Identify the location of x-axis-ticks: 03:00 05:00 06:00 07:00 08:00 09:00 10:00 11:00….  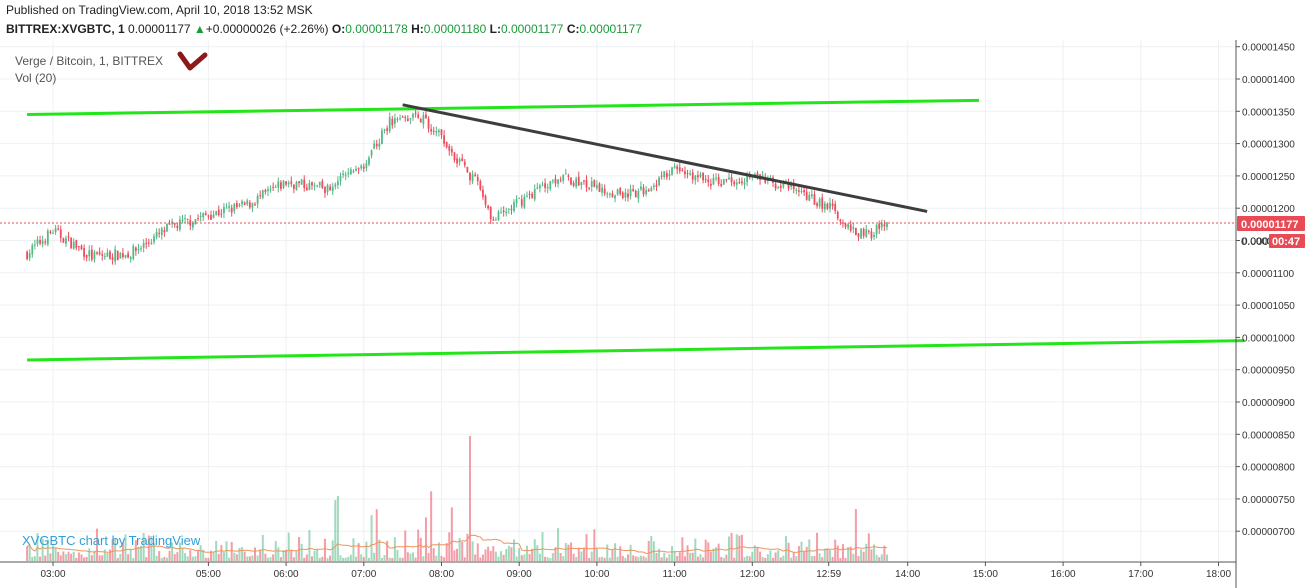
(635, 571).